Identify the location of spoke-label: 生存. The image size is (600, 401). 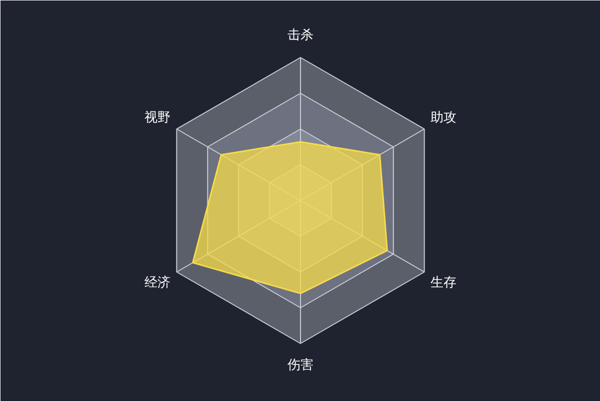
(443, 283).